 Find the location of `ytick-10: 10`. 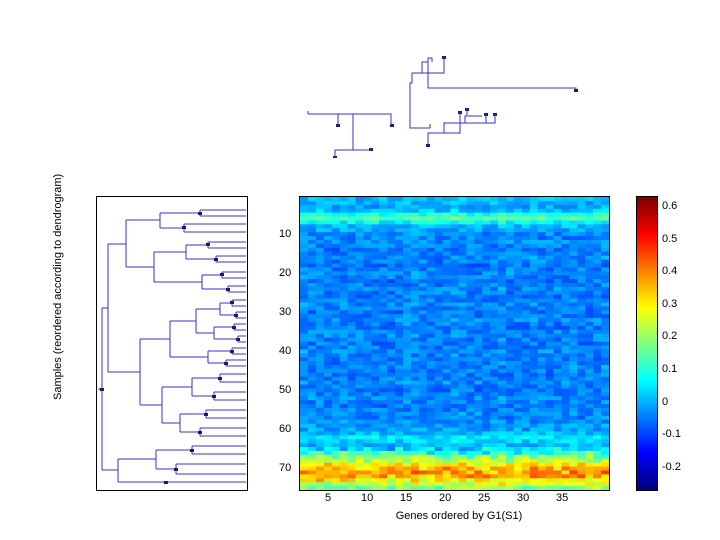

ytick-10: 10 is located at coordinates (285, 234).